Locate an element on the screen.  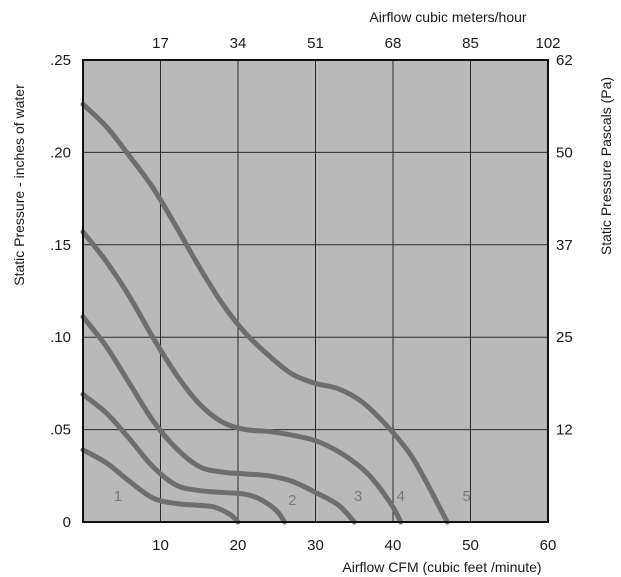
x-axis-title-top: Airflow cubic meters/hour is located at coordinates (448, 17).